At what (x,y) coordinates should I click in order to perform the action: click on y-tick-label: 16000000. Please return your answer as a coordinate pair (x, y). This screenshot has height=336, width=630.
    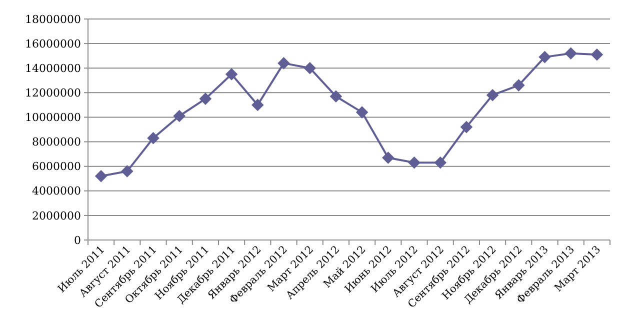
    Looking at the image, I should click on (53, 43).